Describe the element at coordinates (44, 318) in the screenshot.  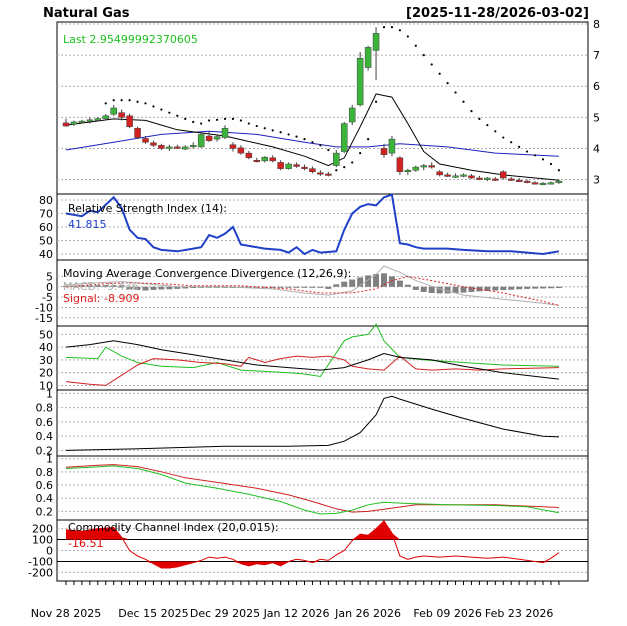
I see `y-tick-label: -15` at that location.